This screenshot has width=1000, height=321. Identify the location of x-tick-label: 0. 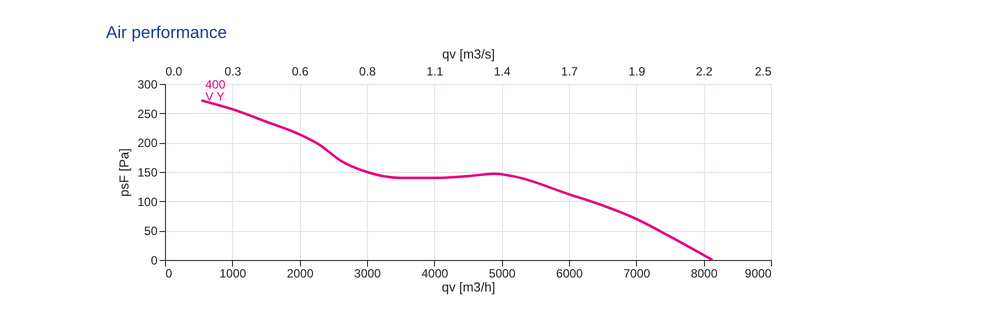
(169, 273).